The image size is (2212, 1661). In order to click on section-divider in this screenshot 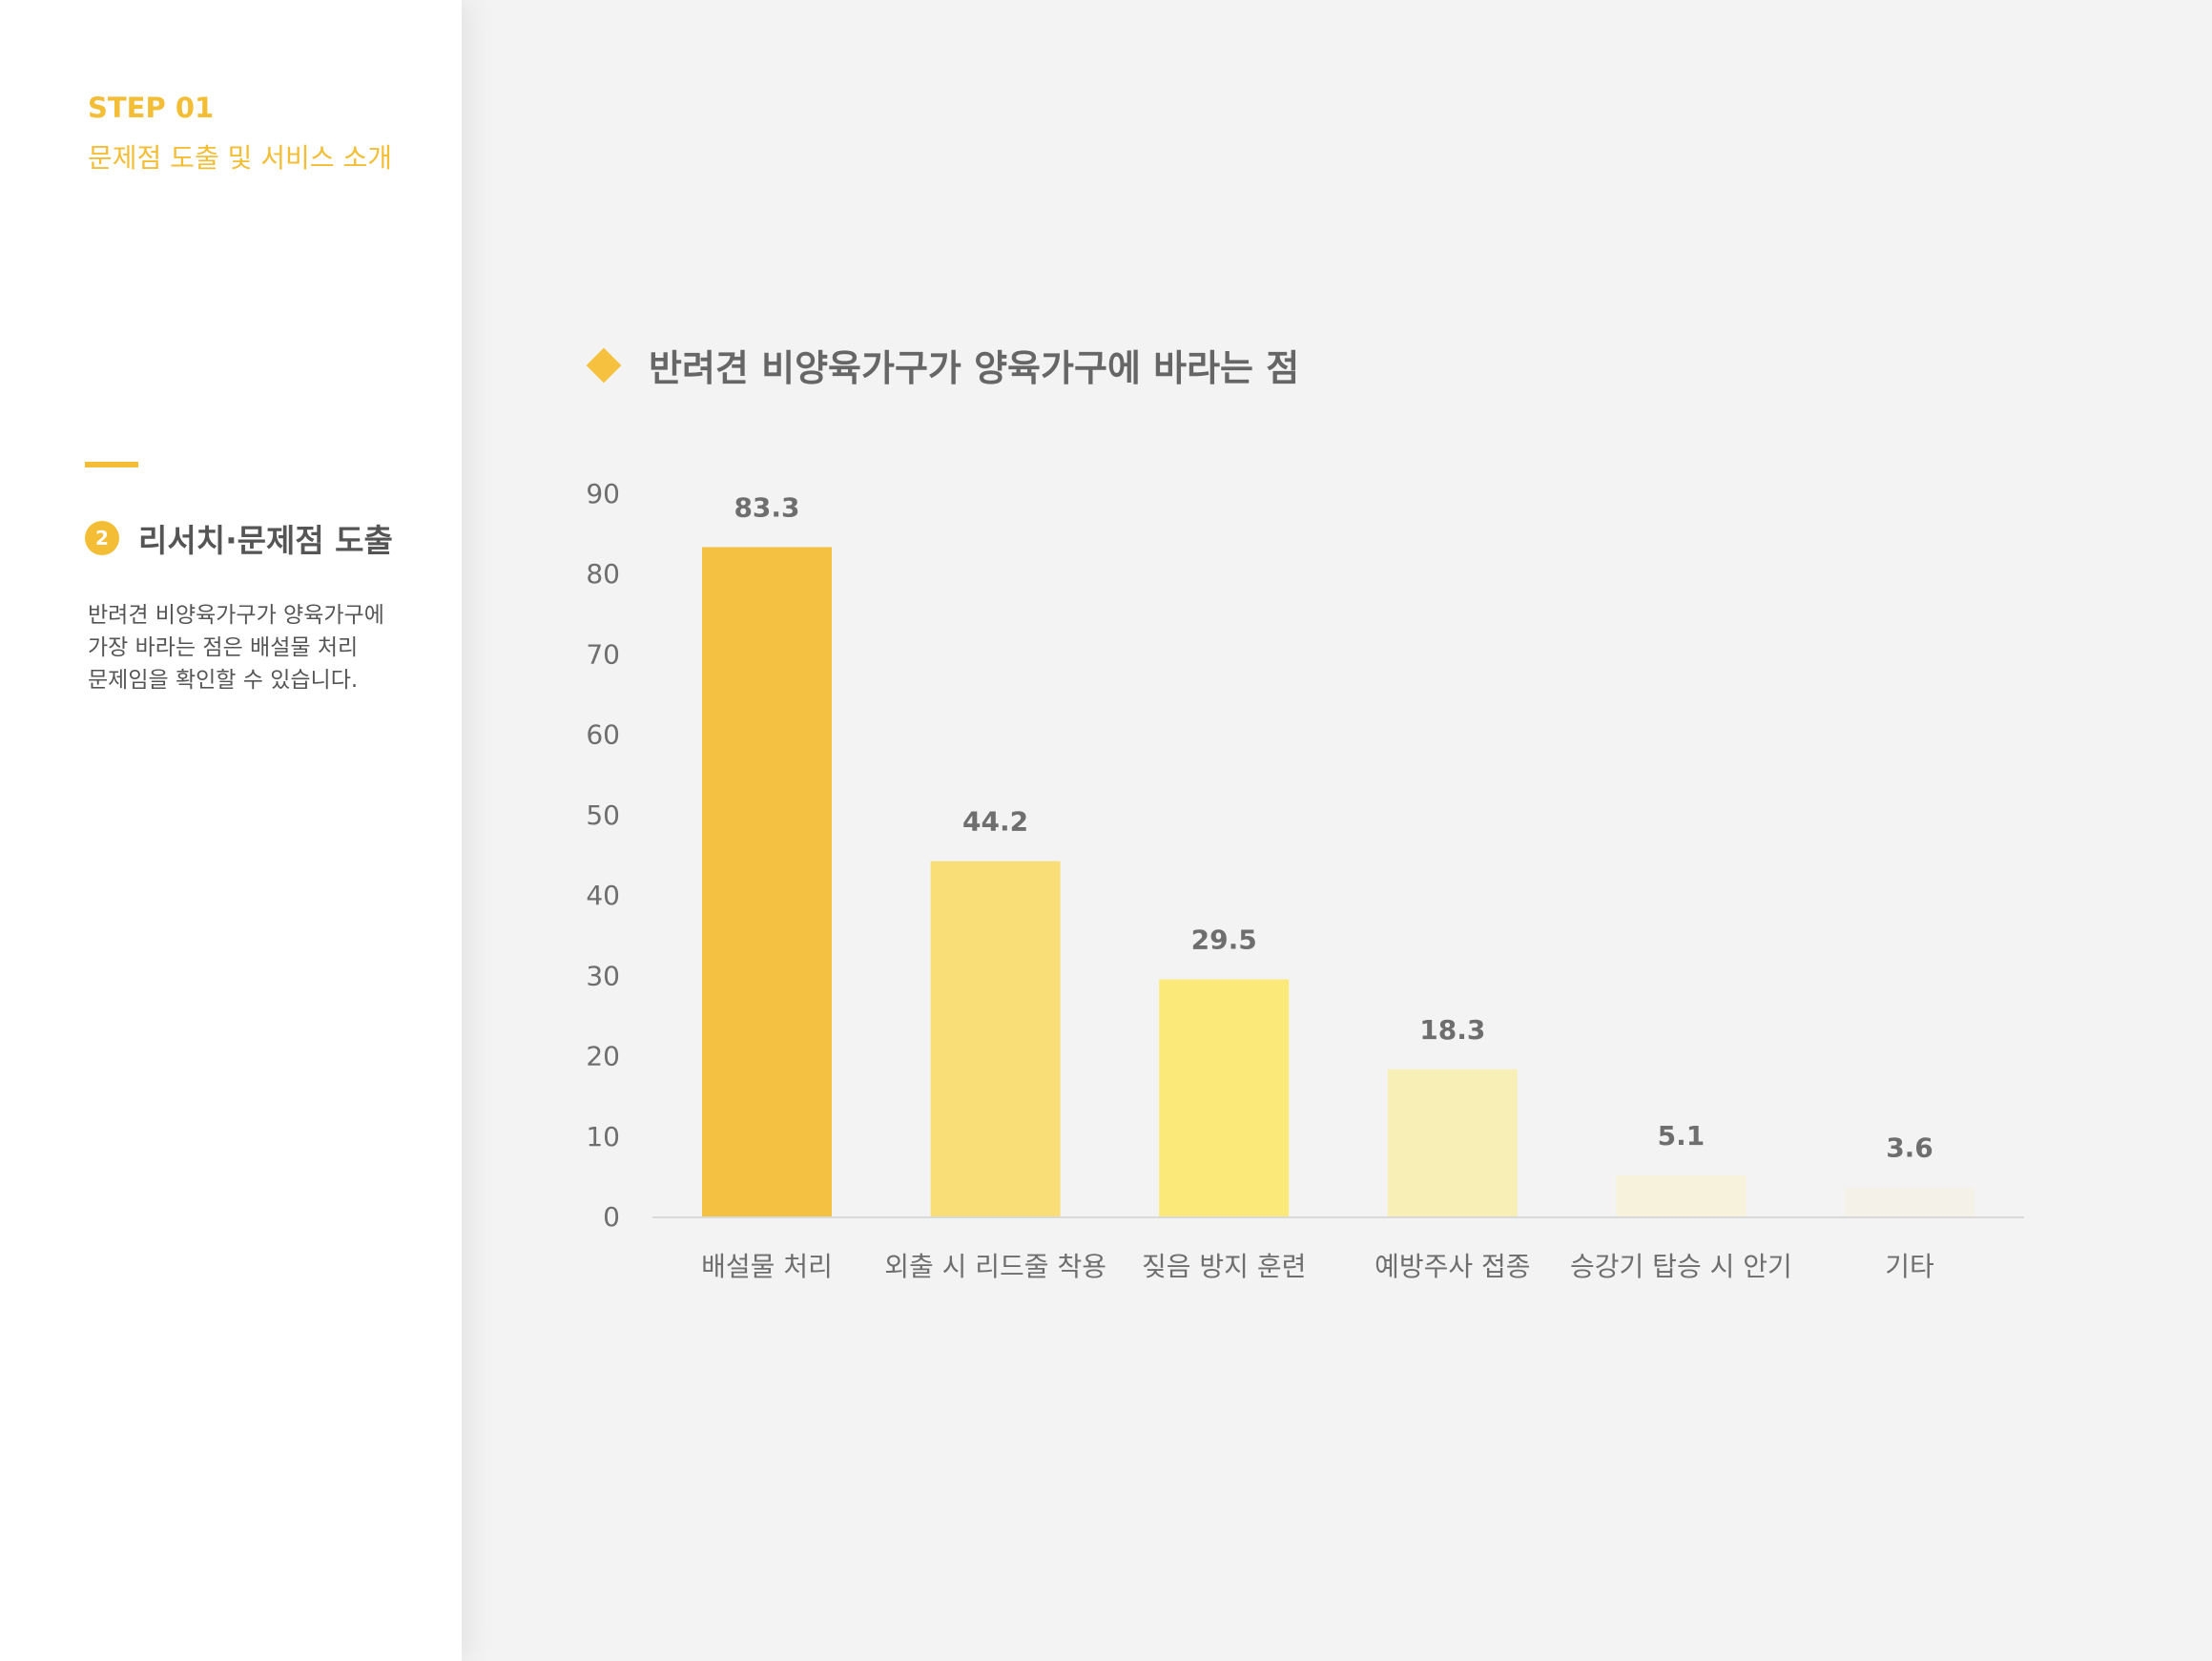, I will do `click(111, 464)`.